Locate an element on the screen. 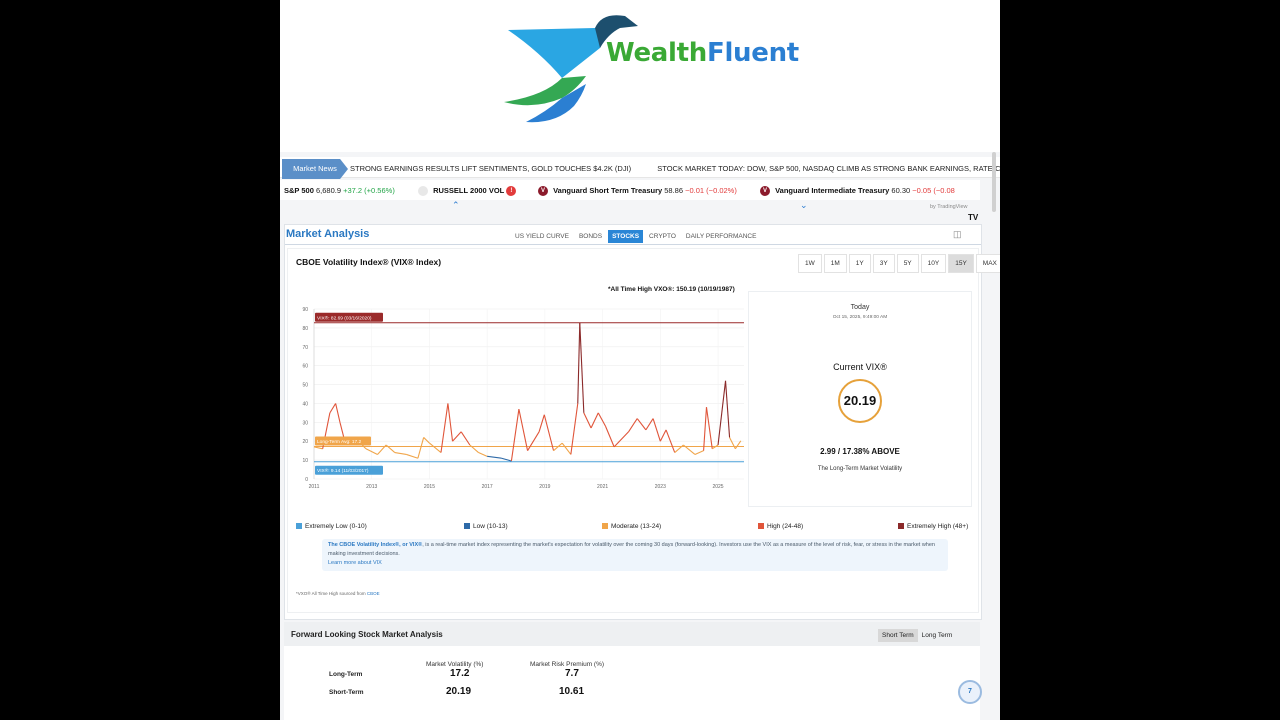 The width and height of the screenshot is (1280, 720). short-term-premium: 10.61 is located at coordinates (572, 691).